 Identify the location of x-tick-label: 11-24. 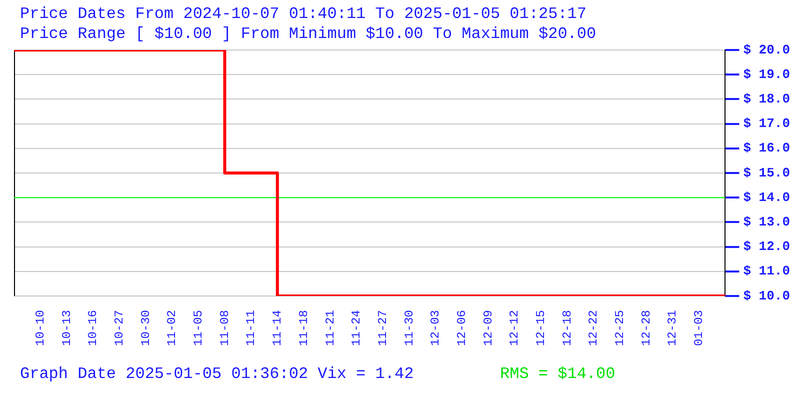
(357, 328).